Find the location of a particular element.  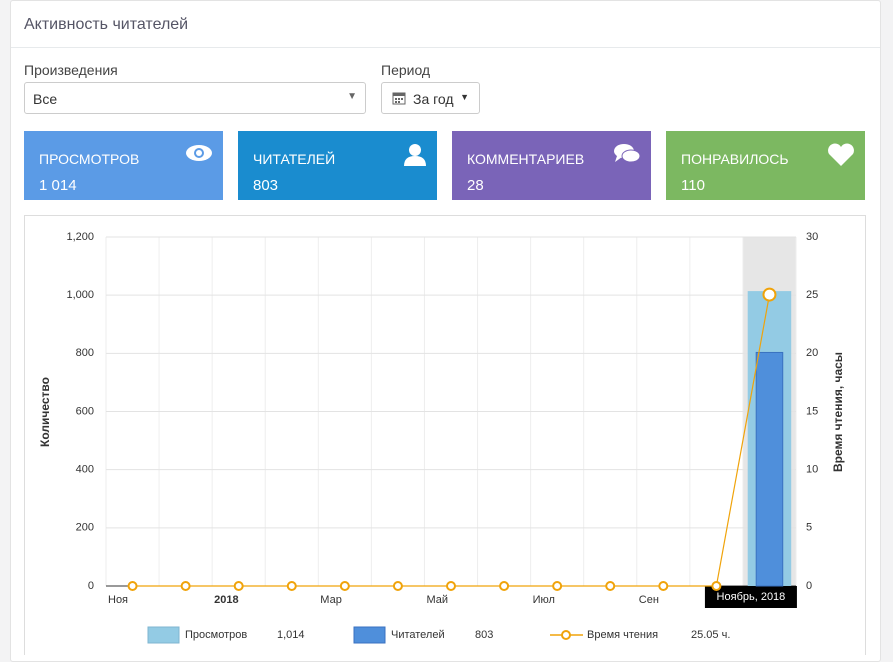

y2-axis-label: Время чтения, часы is located at coordinates (838, 412).